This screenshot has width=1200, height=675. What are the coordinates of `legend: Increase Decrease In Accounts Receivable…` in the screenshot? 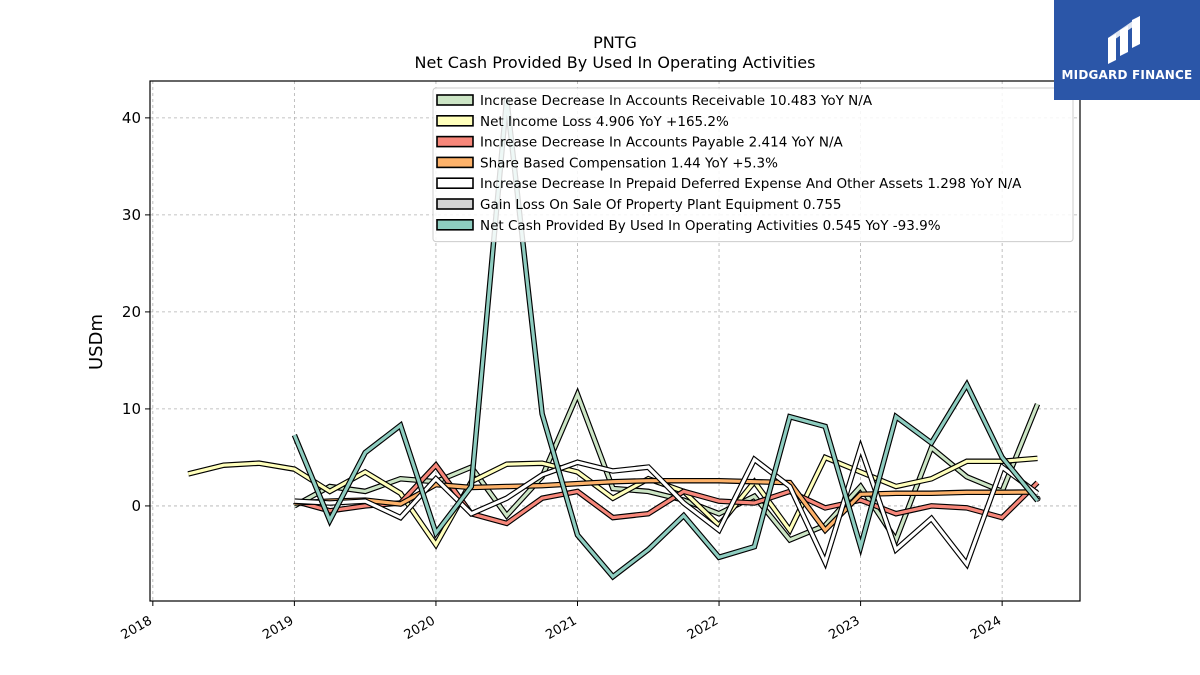 It's located at (753, 165).